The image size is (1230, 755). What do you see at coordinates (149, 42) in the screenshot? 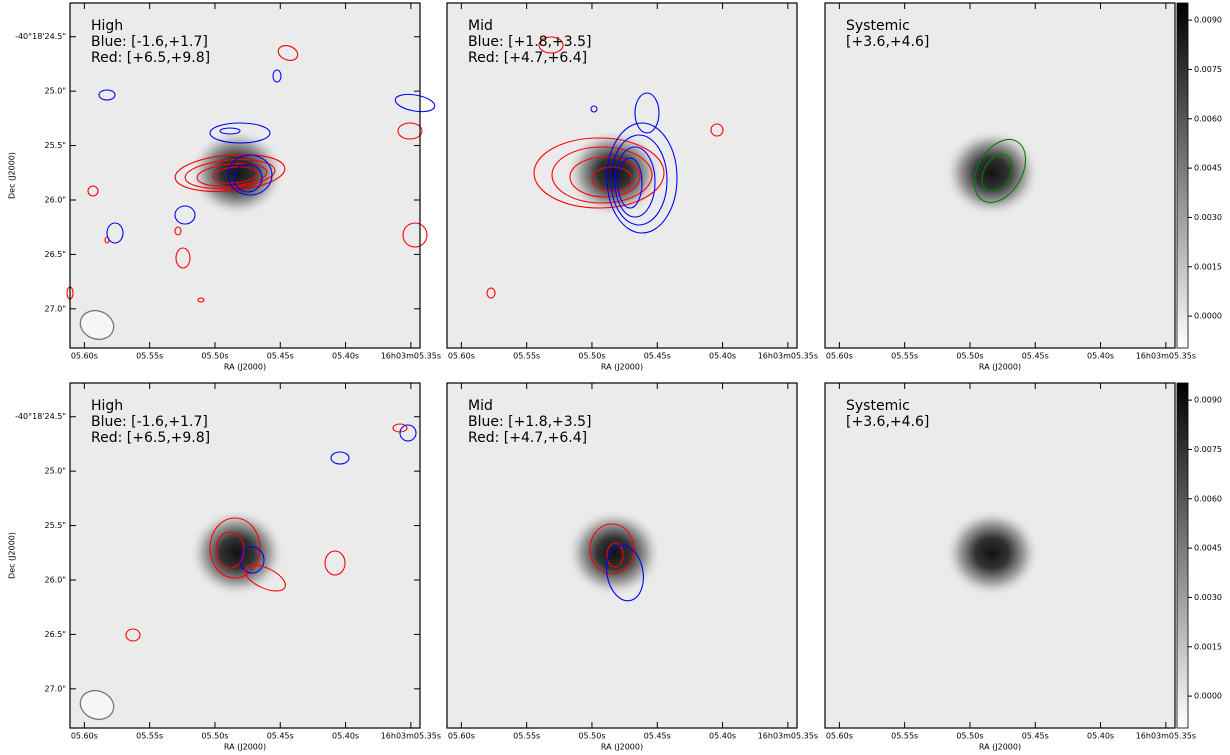
I see `panel-annotation: Blue: [-1.6,+1.7]` at bounding box center [149, 42].